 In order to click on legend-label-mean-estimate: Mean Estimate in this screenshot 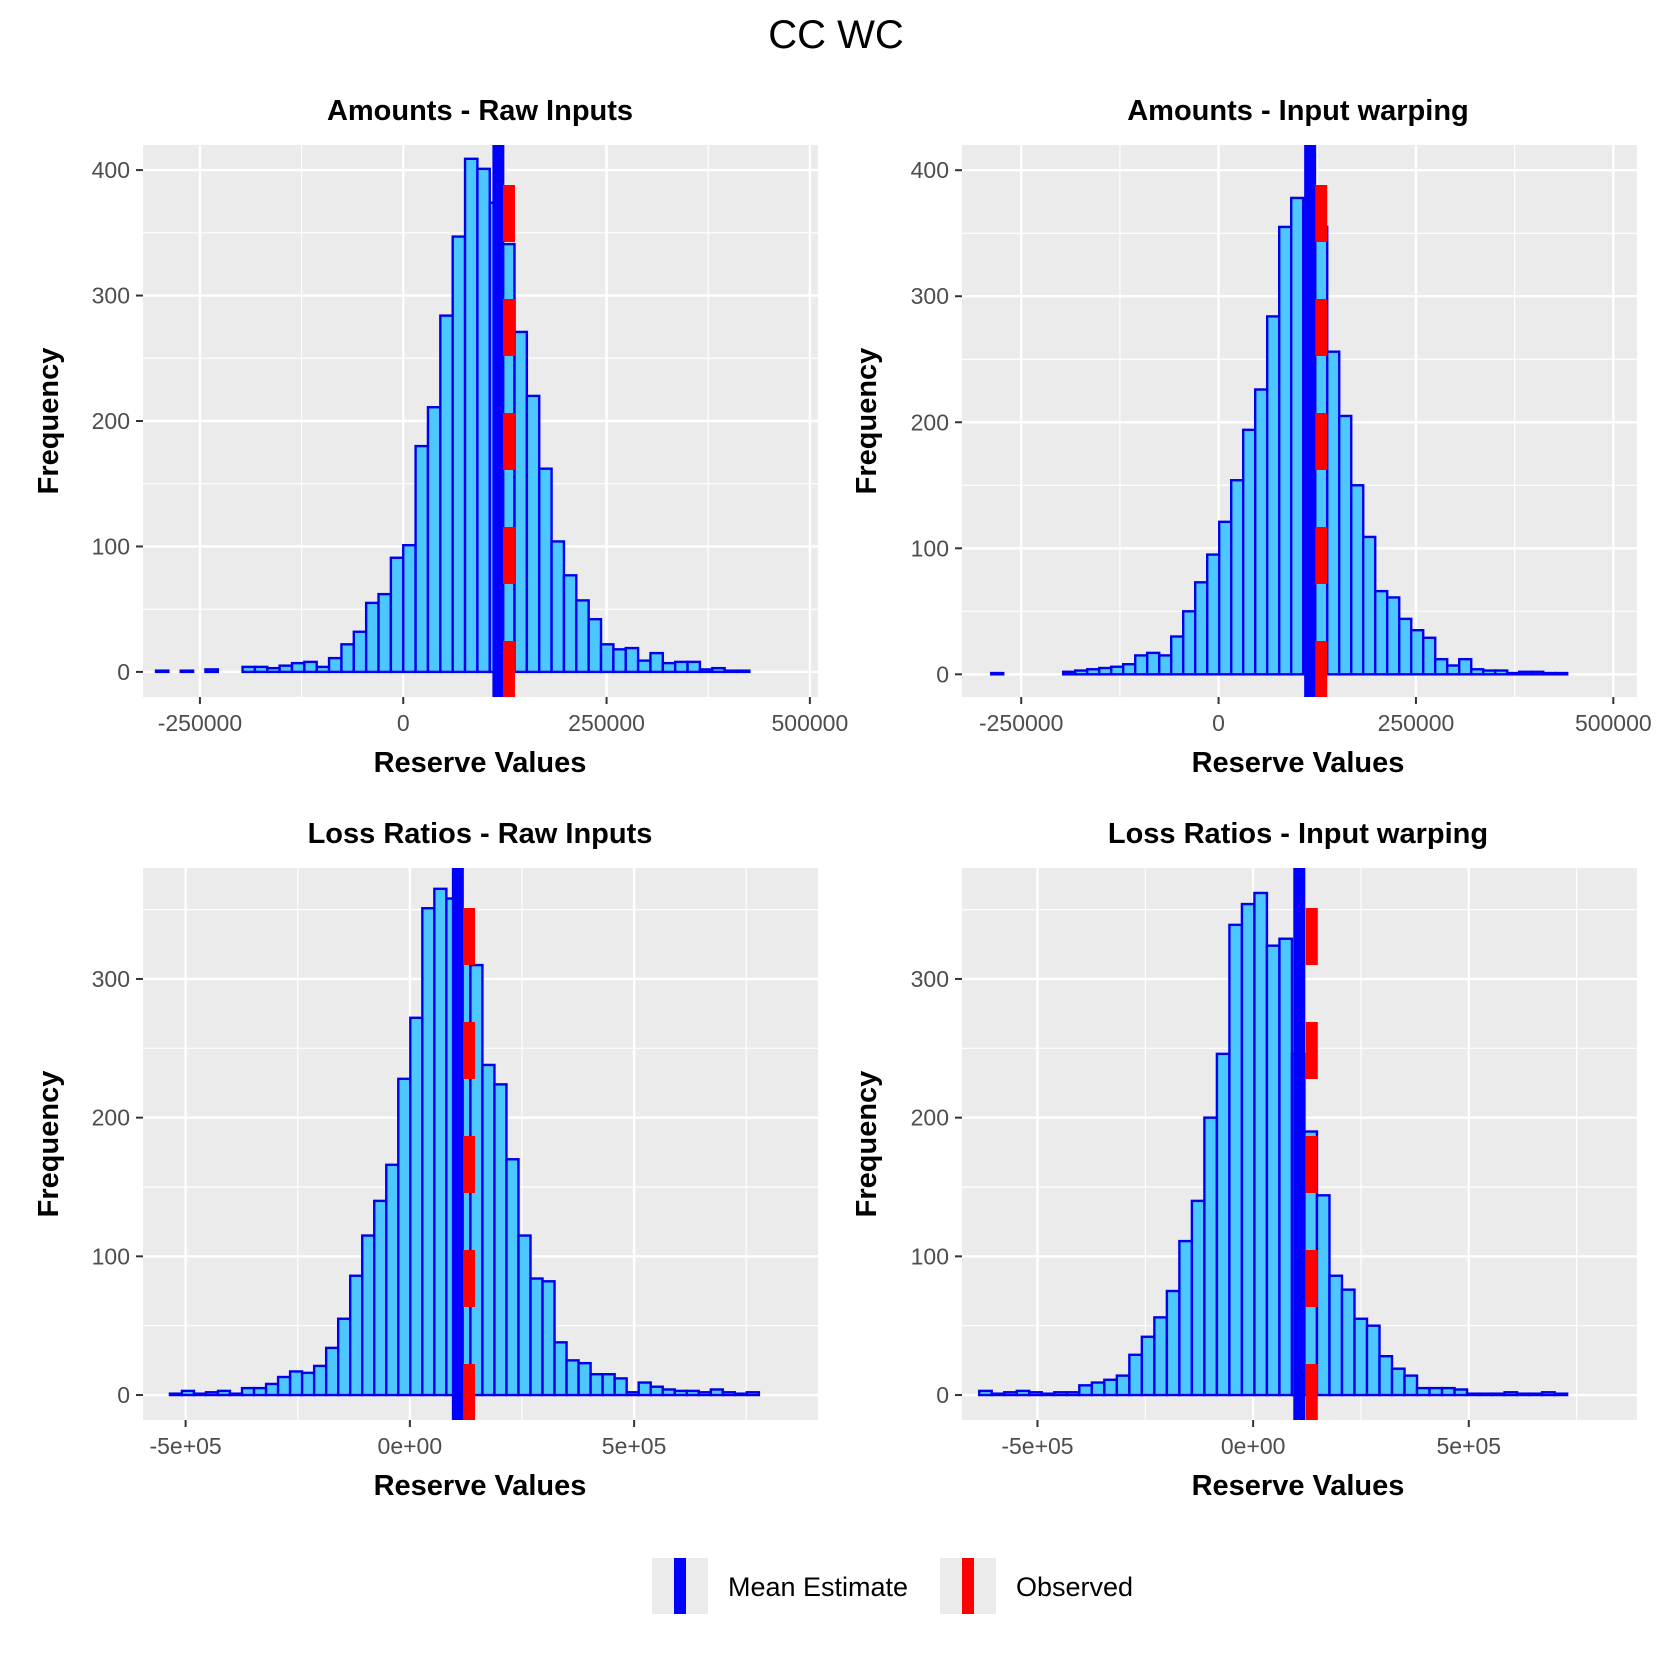, I will do `click(818, 1587)`.